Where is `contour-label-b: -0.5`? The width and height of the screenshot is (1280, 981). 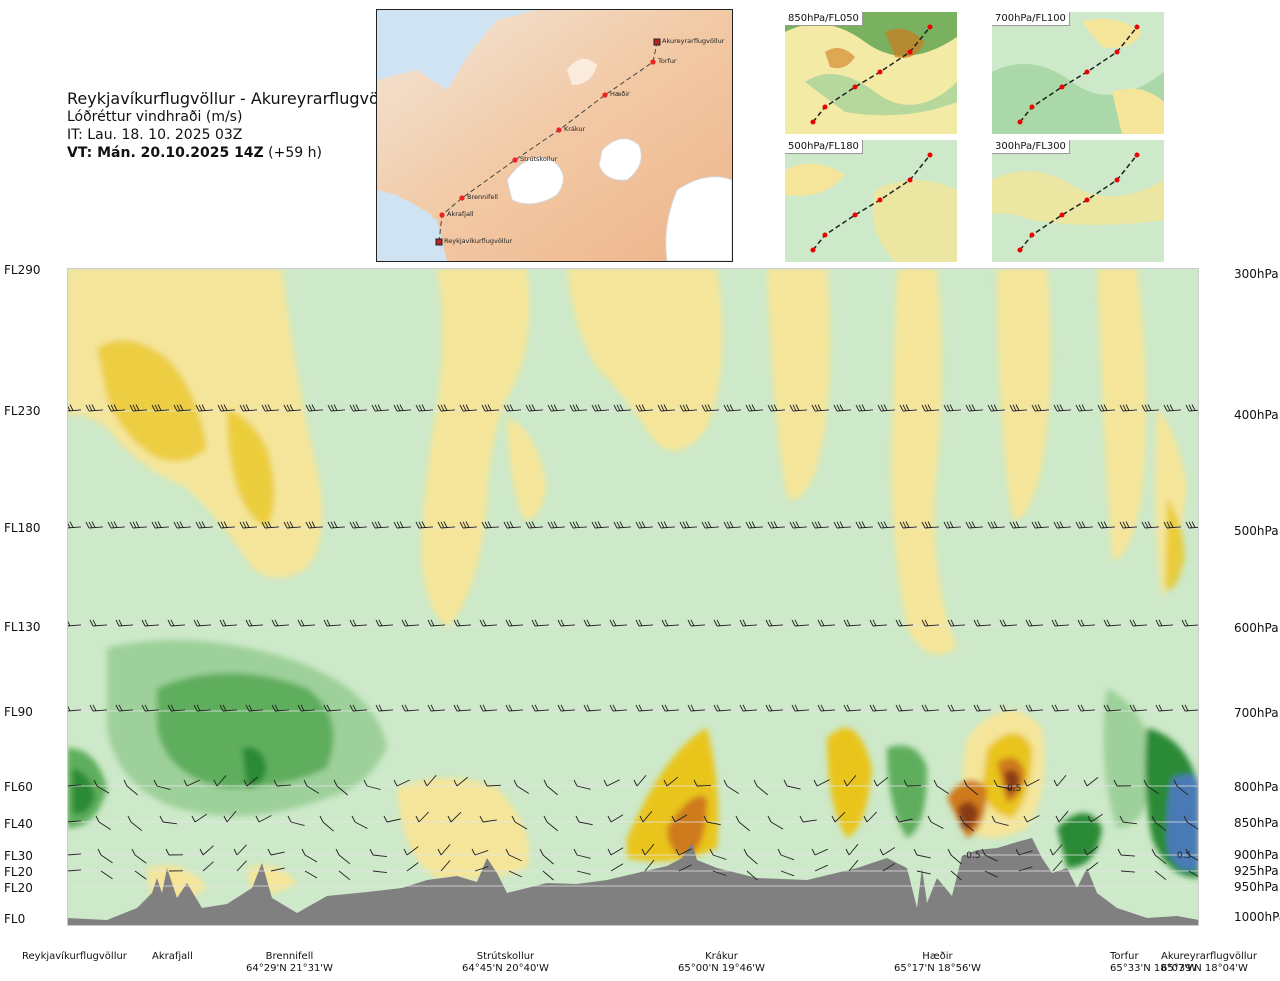
contour-label-b: -0.5 is located at coordinates (972, 856).